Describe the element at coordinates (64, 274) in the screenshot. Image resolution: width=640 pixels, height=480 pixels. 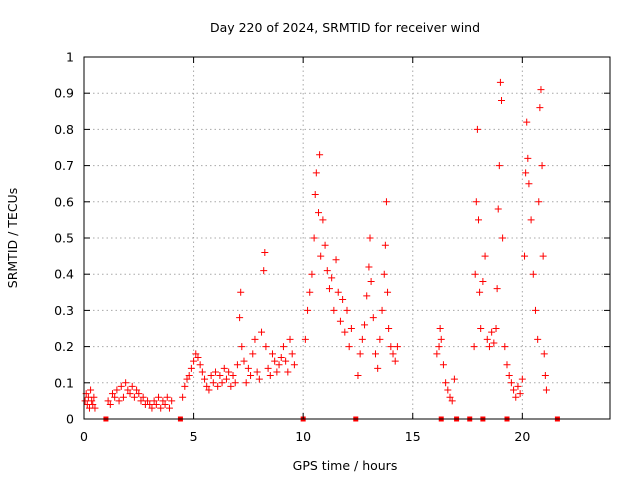
I see `y-tick-label: 0.4` at that location.